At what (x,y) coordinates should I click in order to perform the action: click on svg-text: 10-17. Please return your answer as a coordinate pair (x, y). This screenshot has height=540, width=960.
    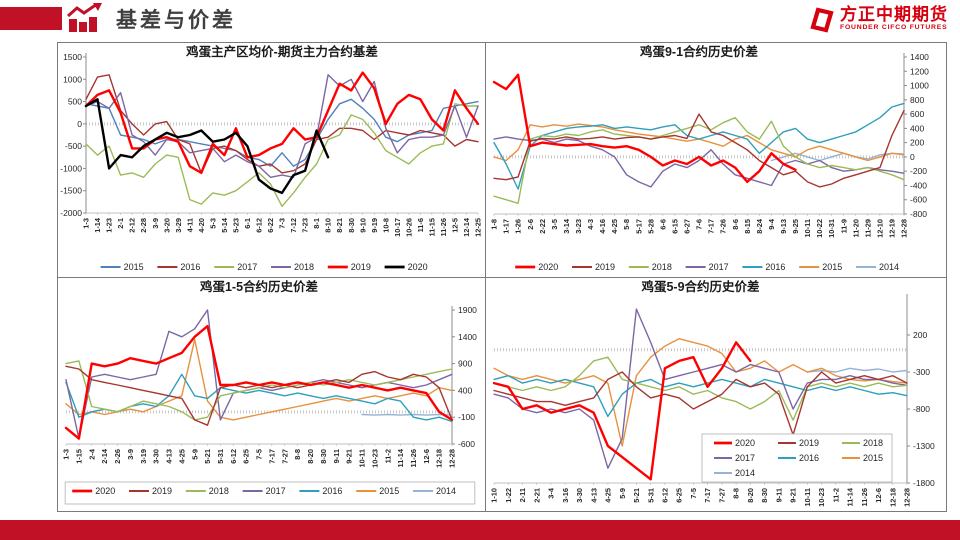
    Looking at the image, I should click on (397, 227).